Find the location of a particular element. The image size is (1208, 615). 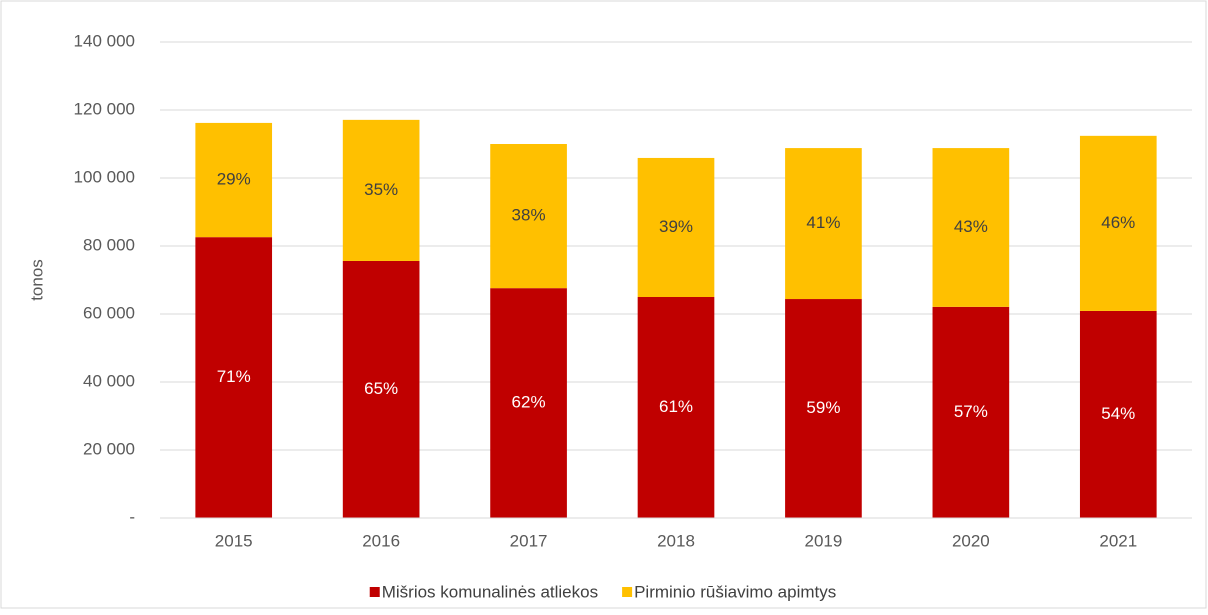

legend-label: Pirminio rūšiavimo apimtys is located at coordinates (735, 591).